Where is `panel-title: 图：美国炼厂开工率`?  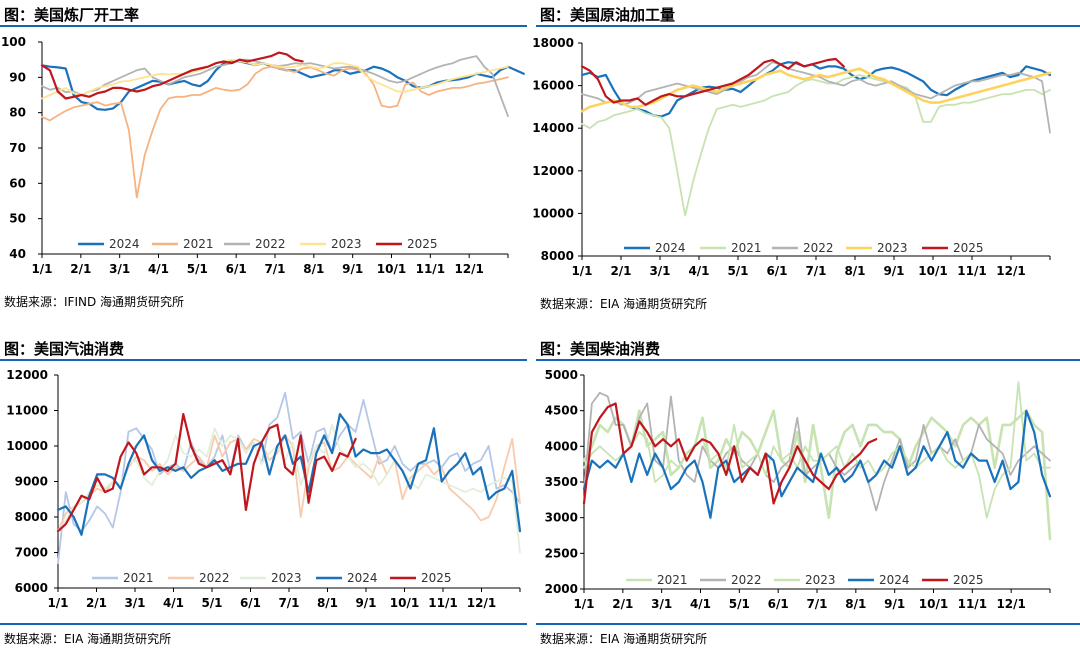
panel-title: 图：美国炼厂开工率 is located at coordinates (72, 15).